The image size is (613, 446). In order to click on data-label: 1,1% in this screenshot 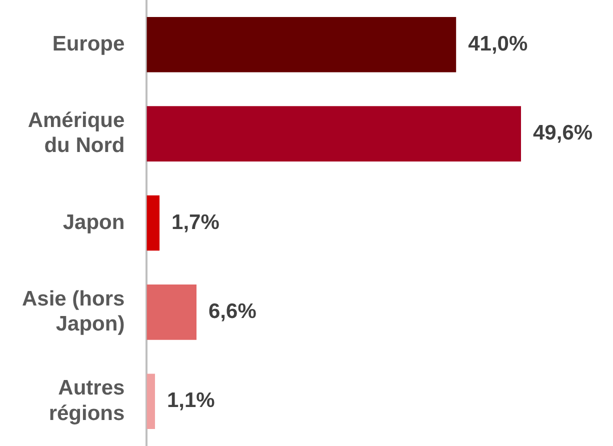, I will do `click(191, 400)`.